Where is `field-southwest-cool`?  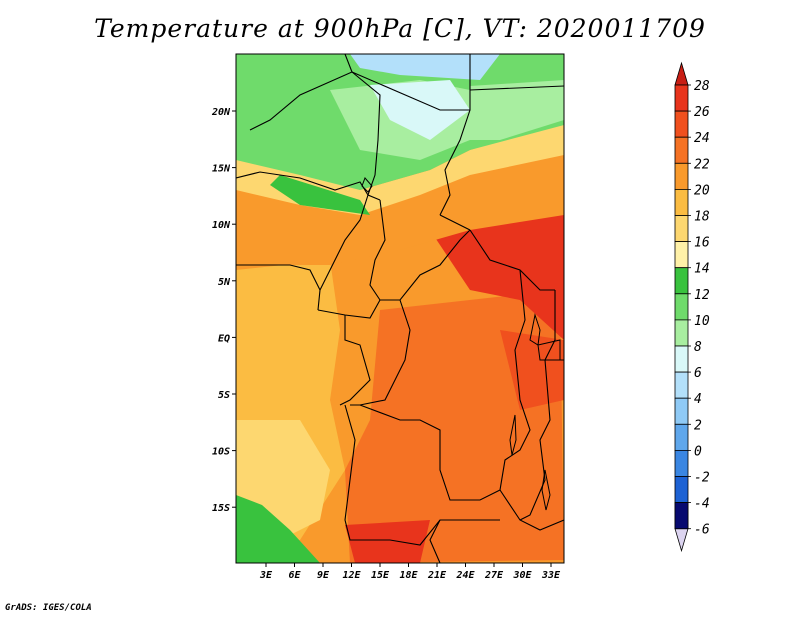 field-southwest-cool is located at coordinates (278, 529).